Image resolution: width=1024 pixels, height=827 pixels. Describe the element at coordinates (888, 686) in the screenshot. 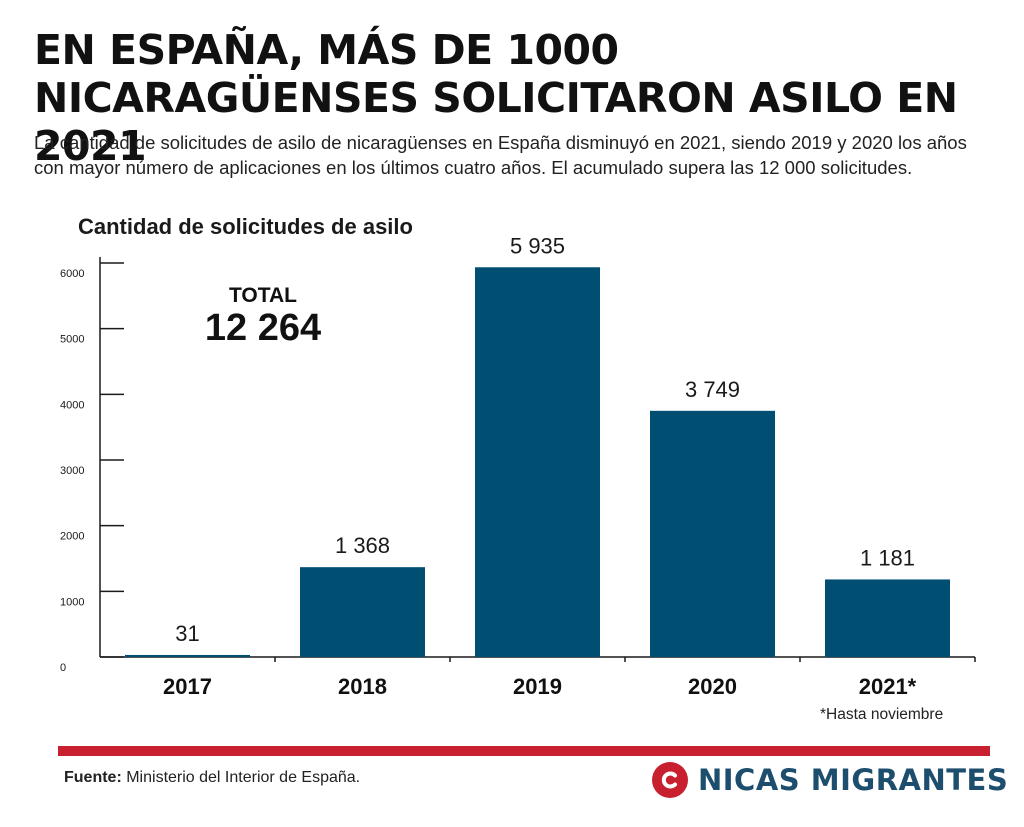

I see `x-category-label: 2021*` at that location.